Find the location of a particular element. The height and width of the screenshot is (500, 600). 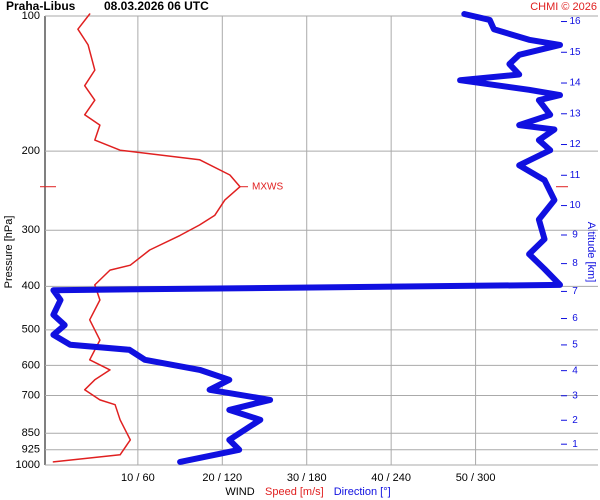

y2-tick-label: 16 is located at coordinates (575, 21).